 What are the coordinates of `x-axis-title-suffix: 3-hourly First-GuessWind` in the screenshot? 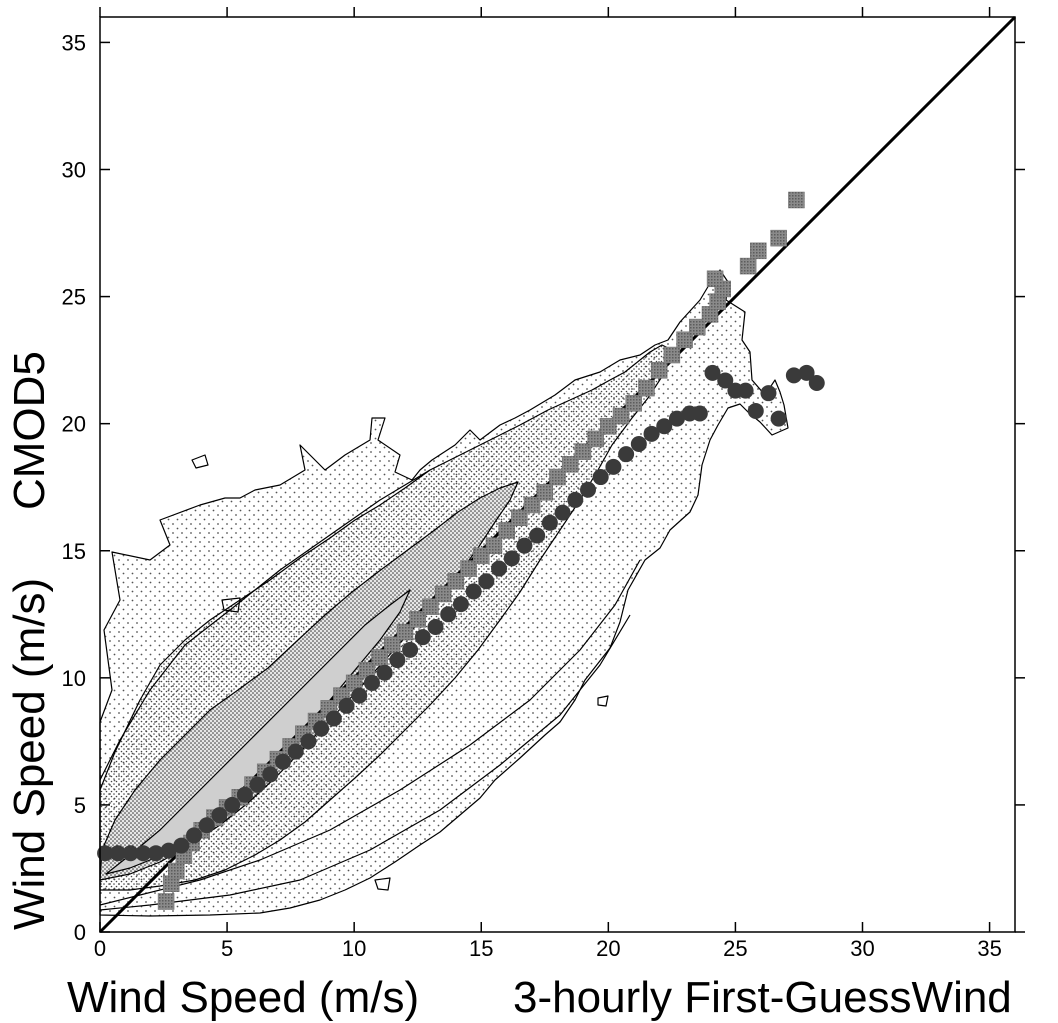 It's located at (762, 997).